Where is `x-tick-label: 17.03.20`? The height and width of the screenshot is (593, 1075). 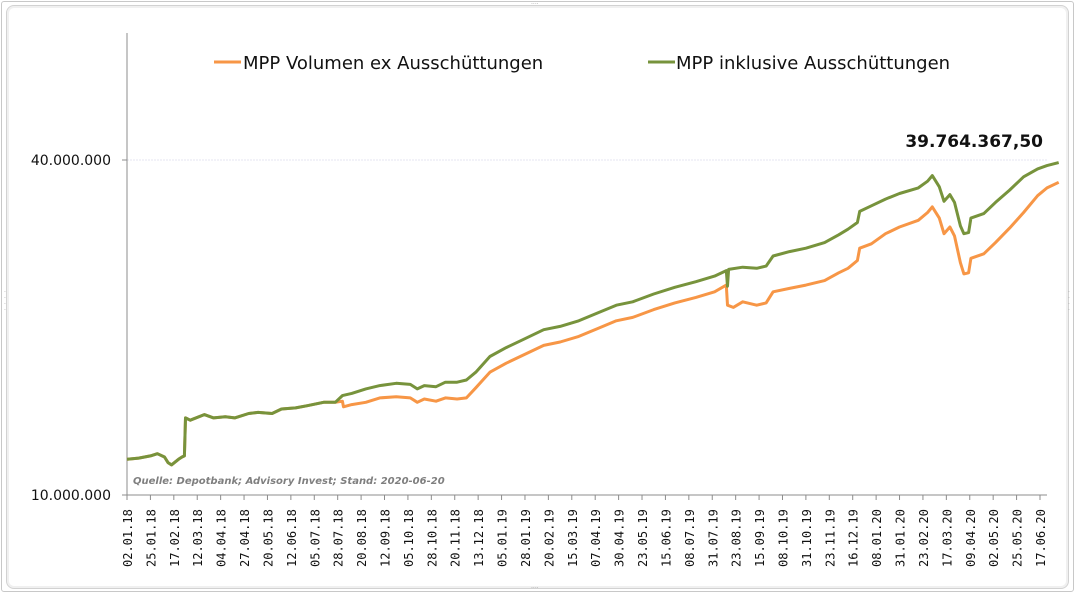 x-tick-label: 17.03.20 is located at coordinates (947, 538).